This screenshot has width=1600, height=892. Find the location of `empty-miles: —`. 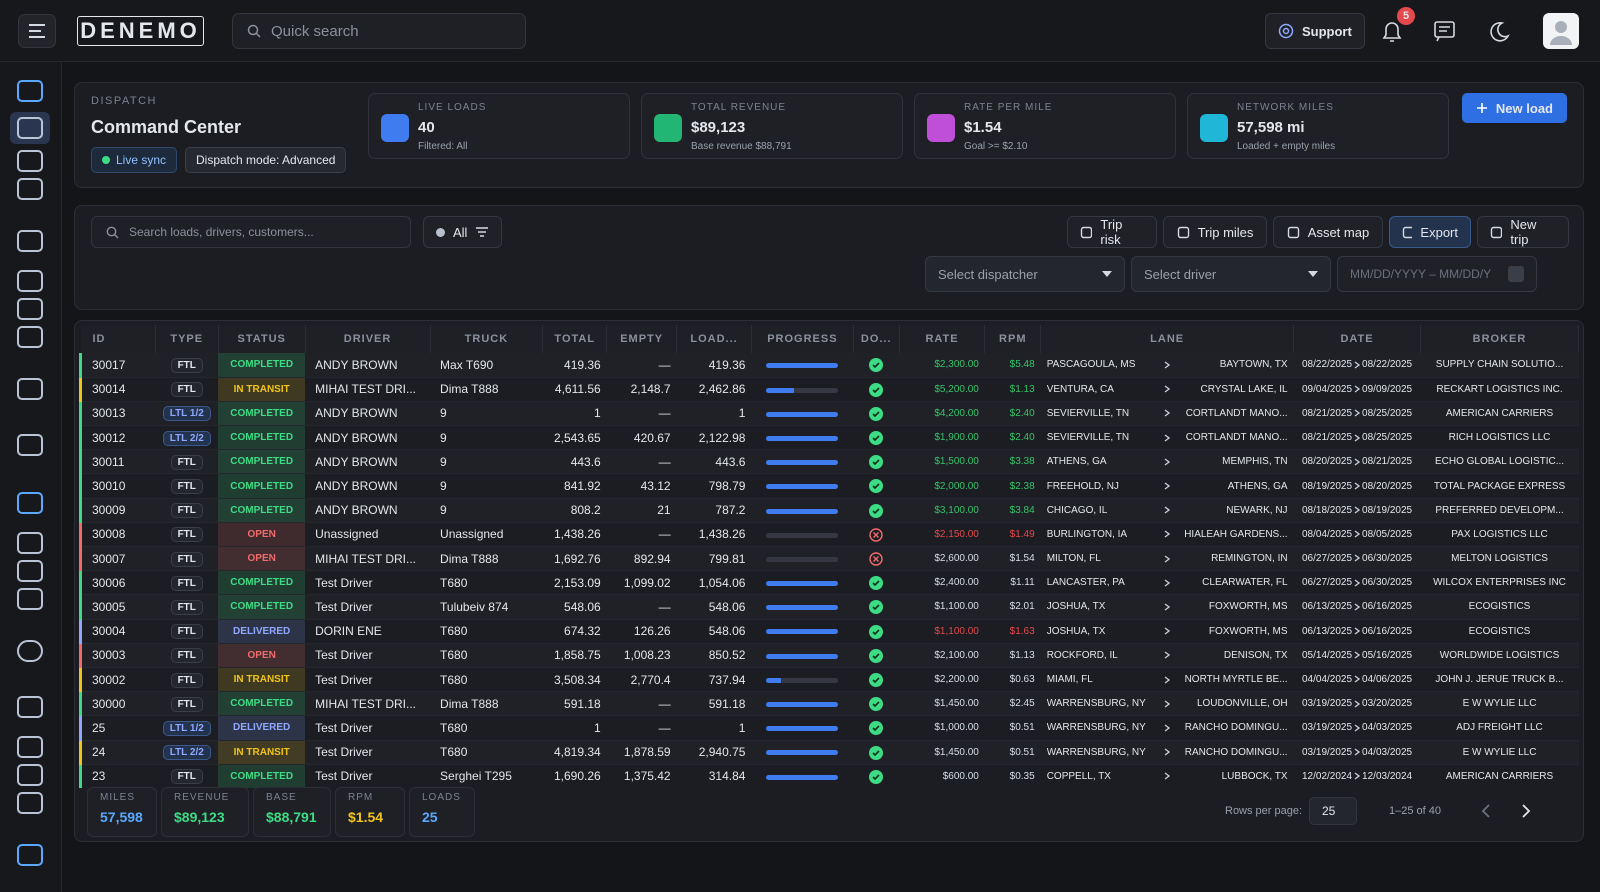

empty-miles: — is located at coordinates (664, 606).